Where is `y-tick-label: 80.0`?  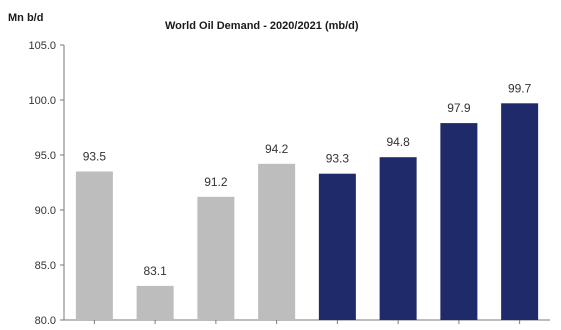
y-tick-label: 80.0 is located at coordinates (45, 321).